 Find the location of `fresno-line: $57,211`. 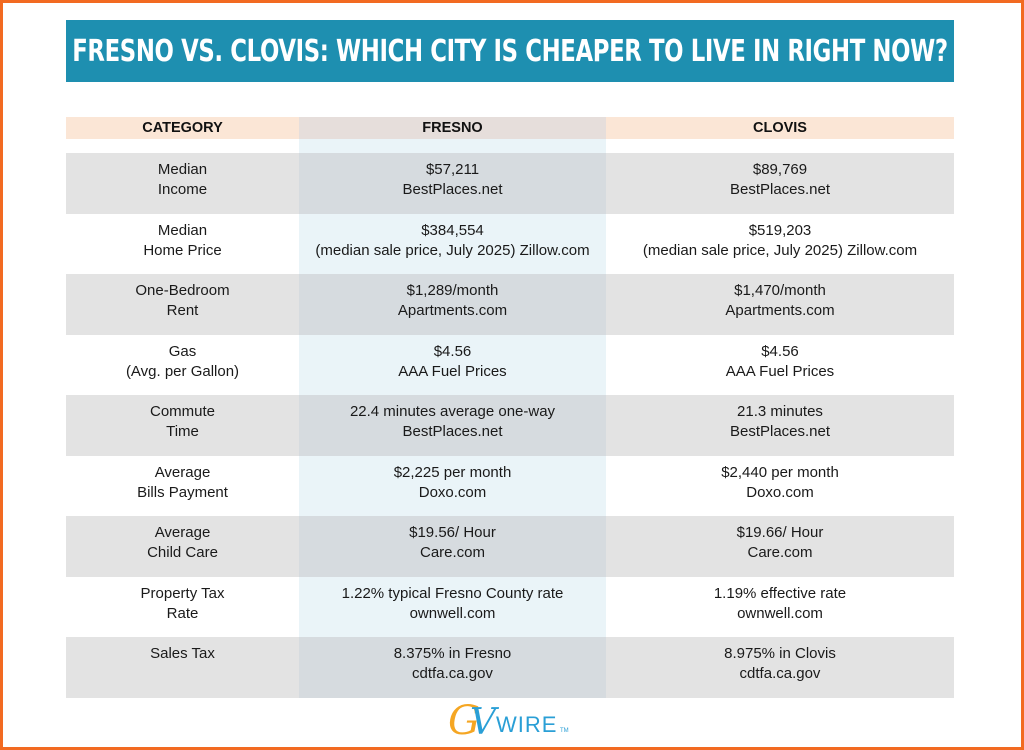

fresno-line: $57,211 is located at coordinates (452, 169).